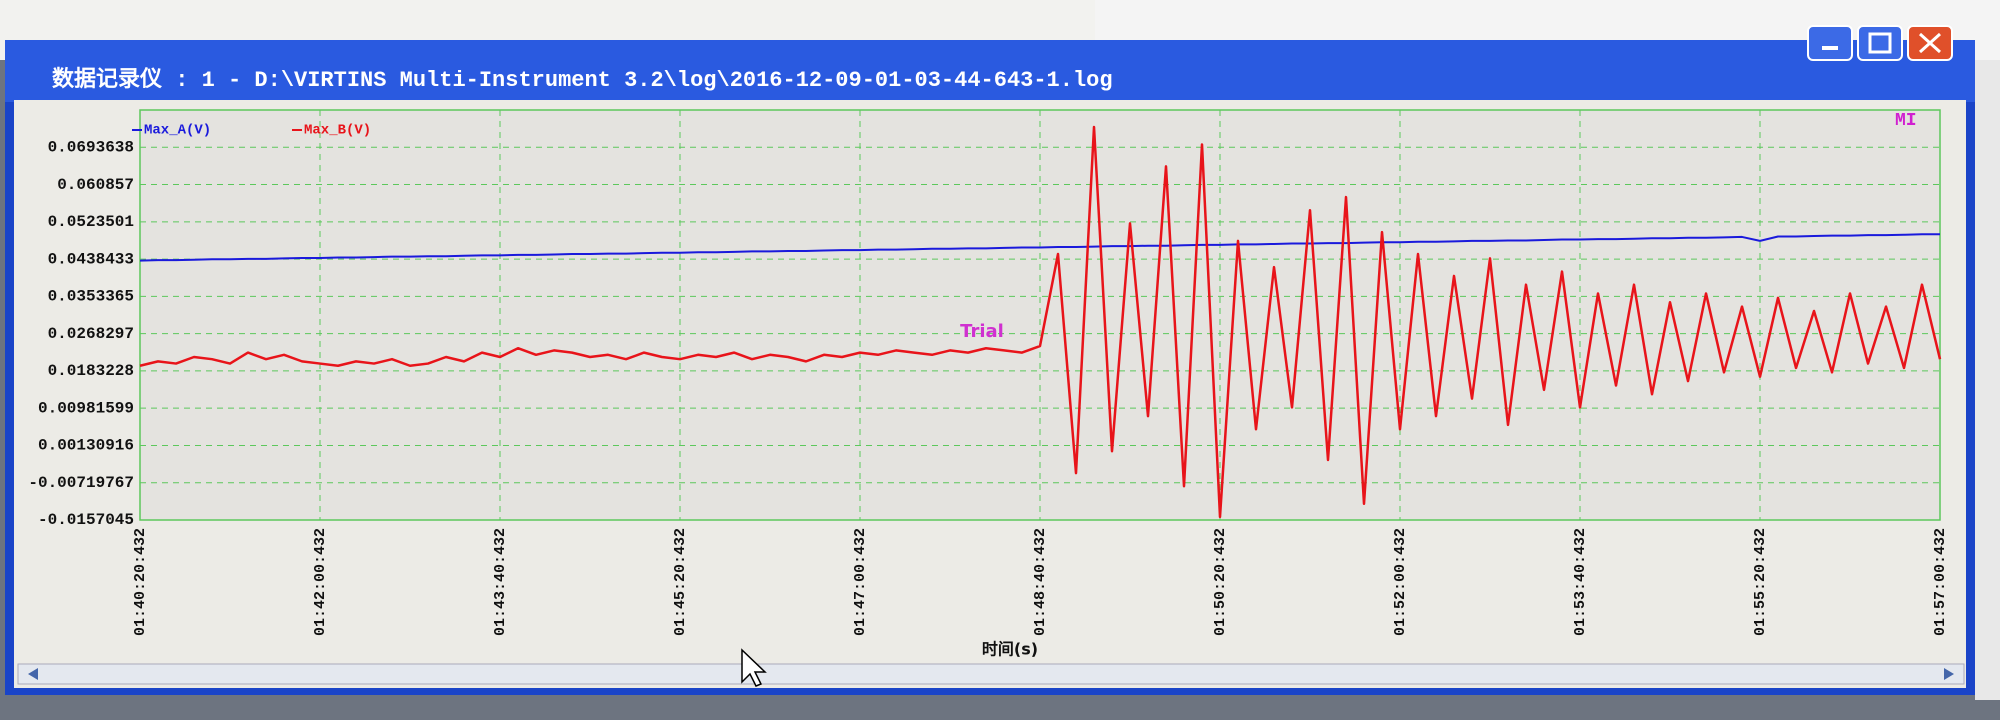  I want to click on y-tick-label: 0.0183228, so click(91, 371).